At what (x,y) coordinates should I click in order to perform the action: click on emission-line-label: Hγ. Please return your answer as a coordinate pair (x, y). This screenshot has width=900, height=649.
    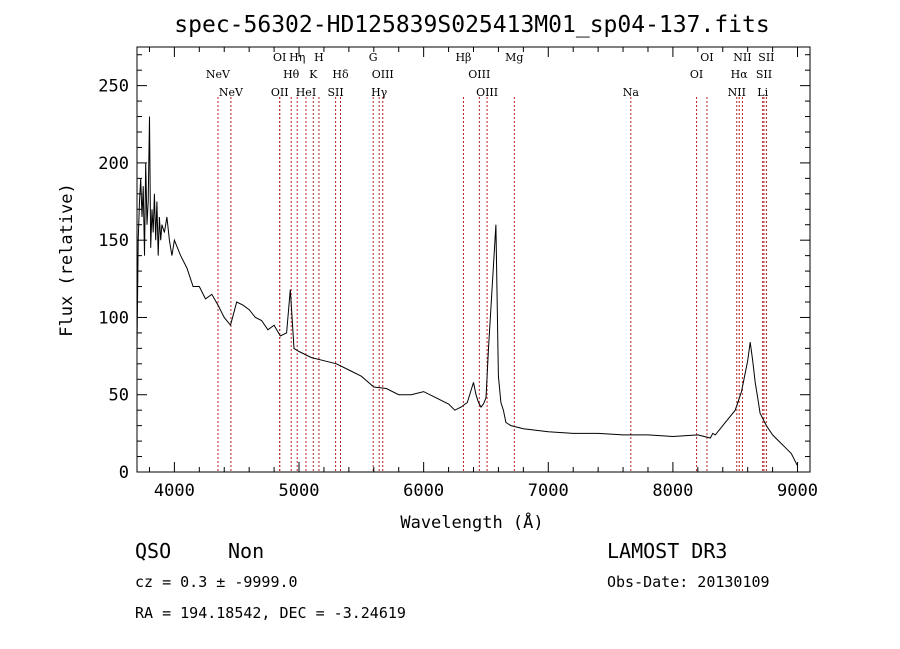
    Looking at the image, I should click on (379, 92).